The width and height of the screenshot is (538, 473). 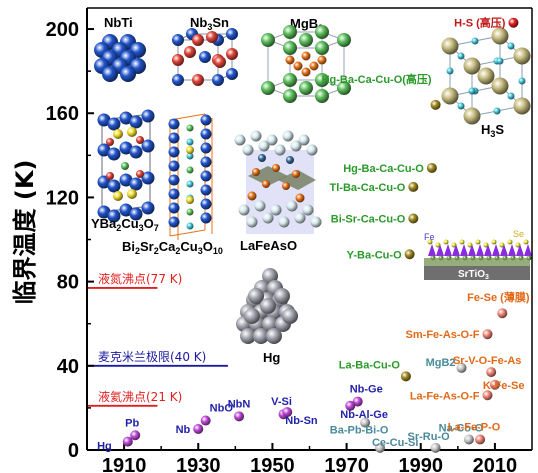 I want to click on structure-h3s: H3S, so click(x=486, y=83).